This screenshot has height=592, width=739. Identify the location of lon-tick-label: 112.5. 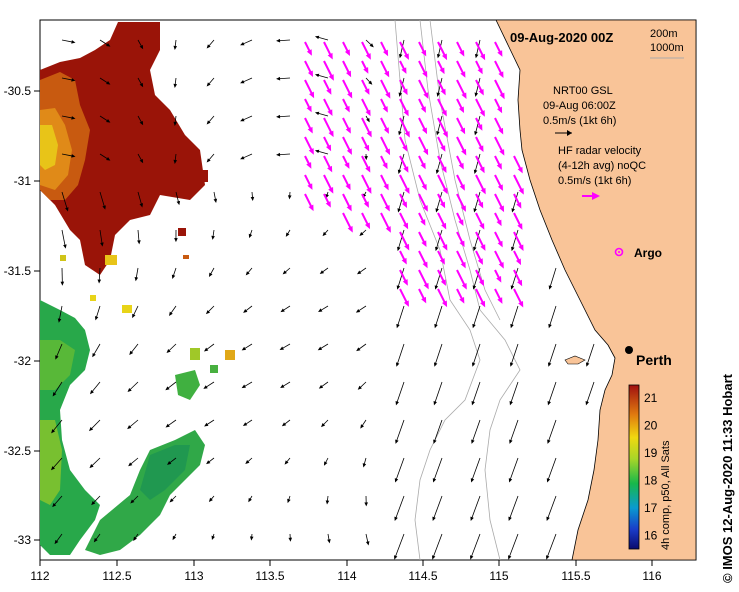
(116, 576).